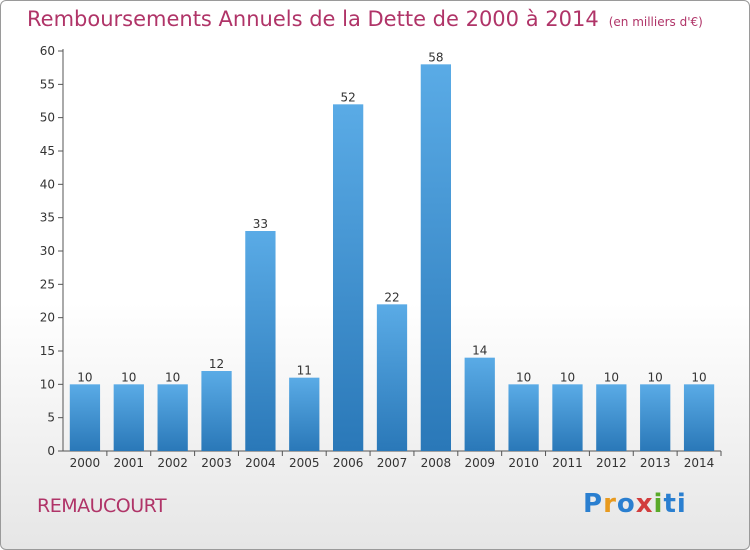 The image size is (750, 550). What do you see at coordinates (304, 463) in the screenshot?
I see `x-tick-label: 2005` at bounding box center [304, 463].